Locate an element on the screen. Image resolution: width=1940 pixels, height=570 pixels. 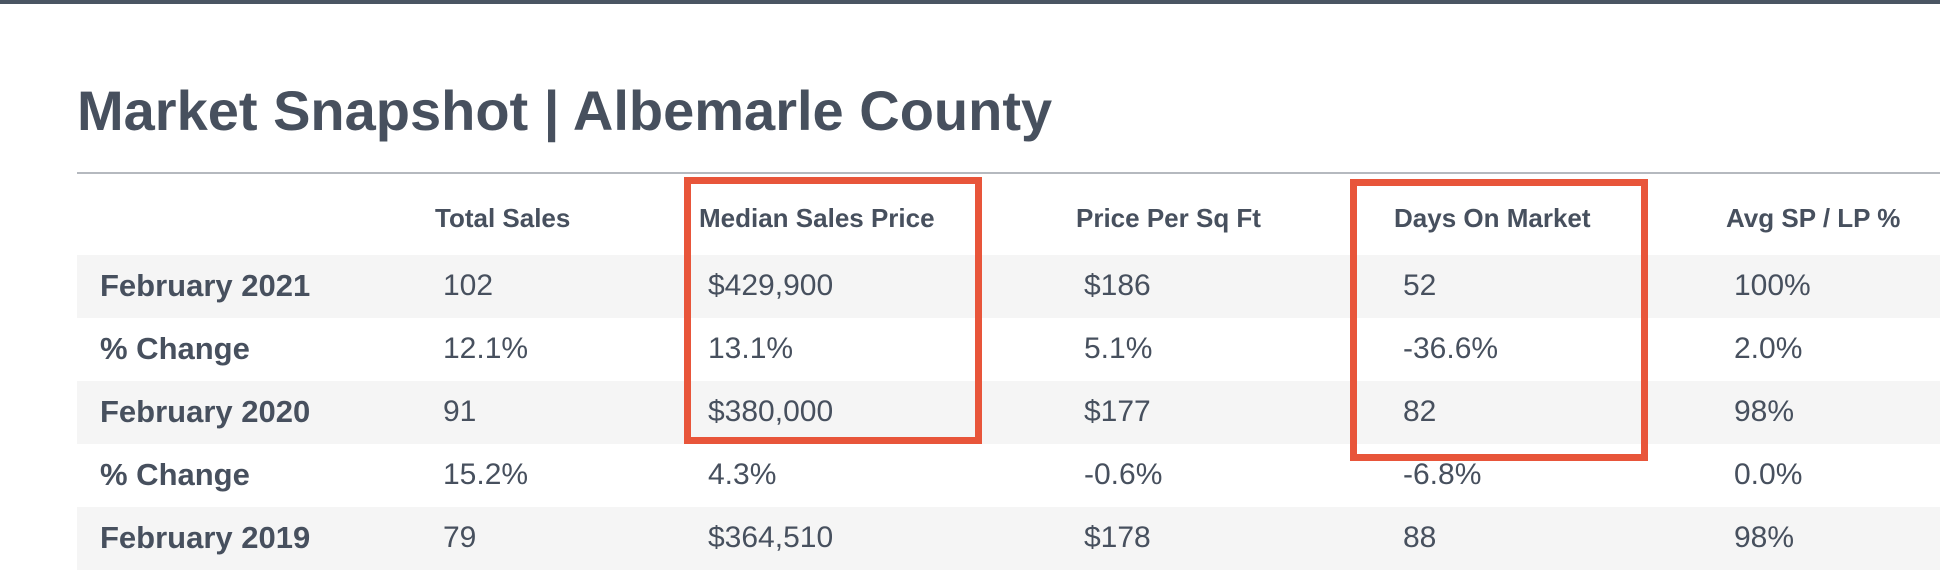
row-label: February 2019 is located at coordinates (205, 537).